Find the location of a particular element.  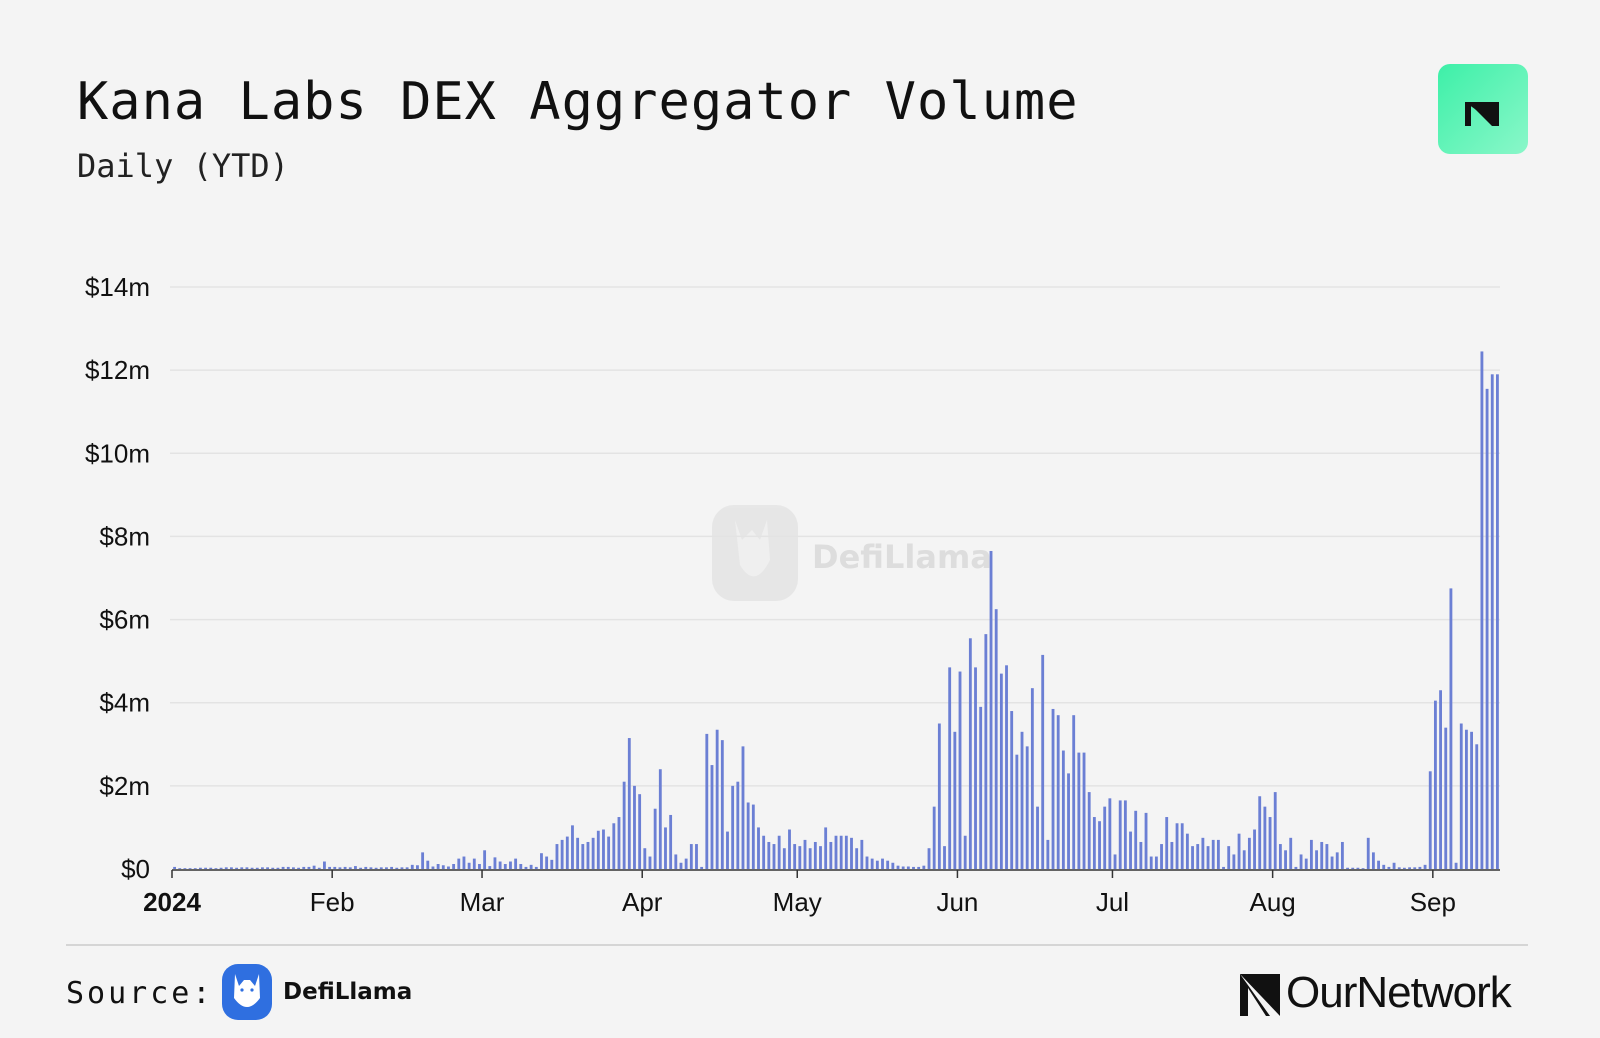

defillama-logo-icon is located at coordinates (247, 992).